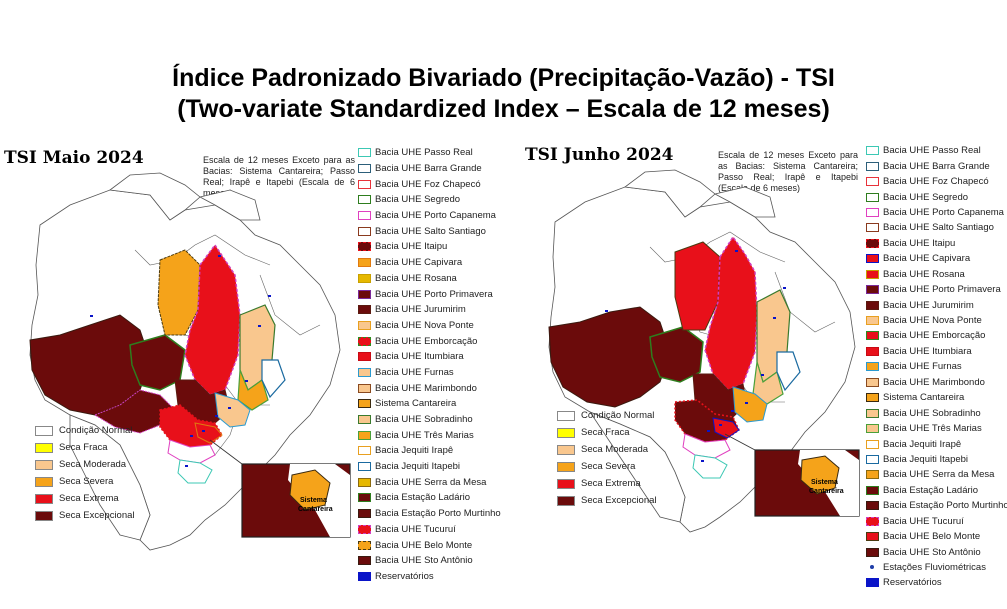  I want to click on basin-legend-item: Sistema Cantareira, so click(429, 404).